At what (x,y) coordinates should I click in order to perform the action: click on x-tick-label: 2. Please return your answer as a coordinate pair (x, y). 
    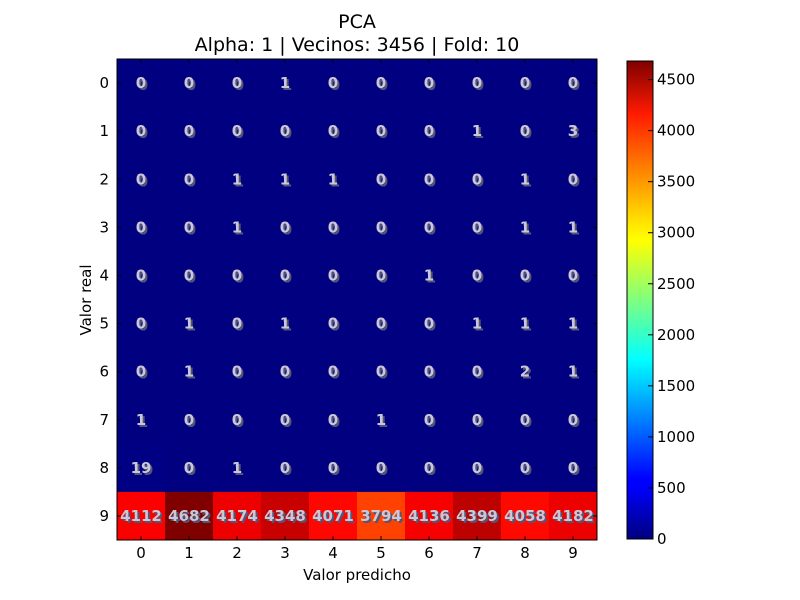
    Looking at the image, I should click on (237, 553).